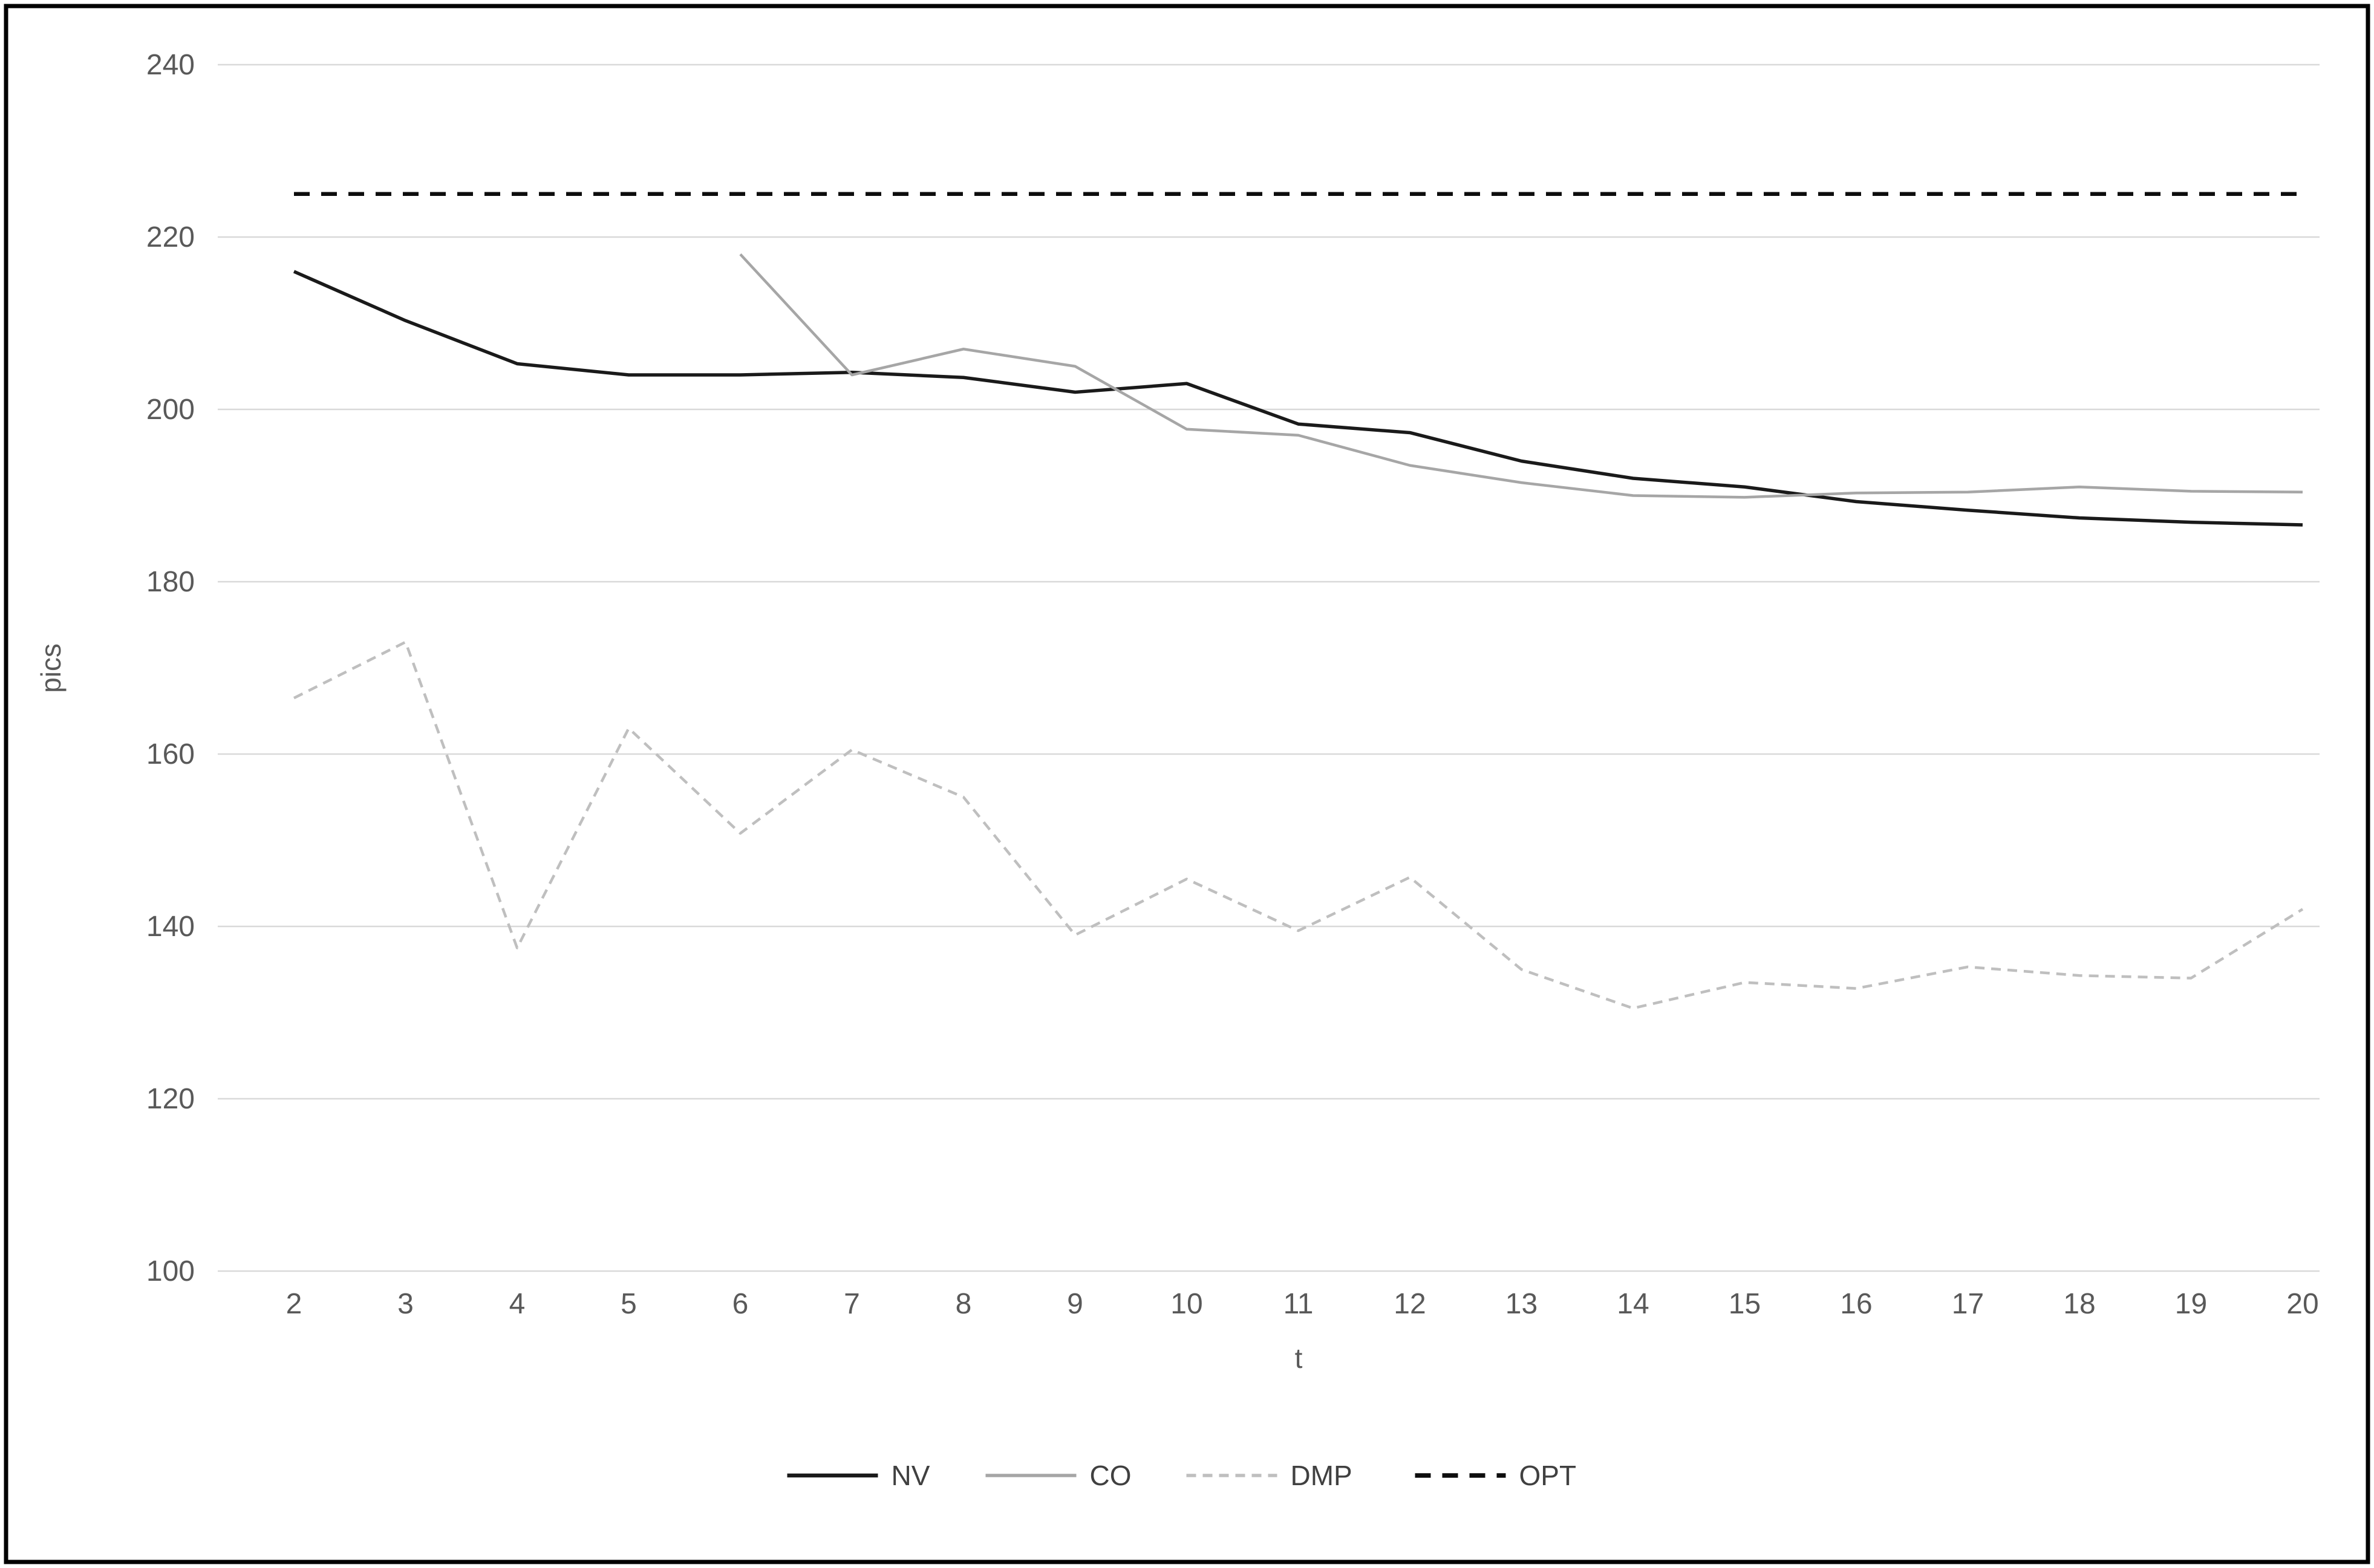 The image size is (2374, 1568). I want to click on x-tick-label: 4, so click(517, 1304).